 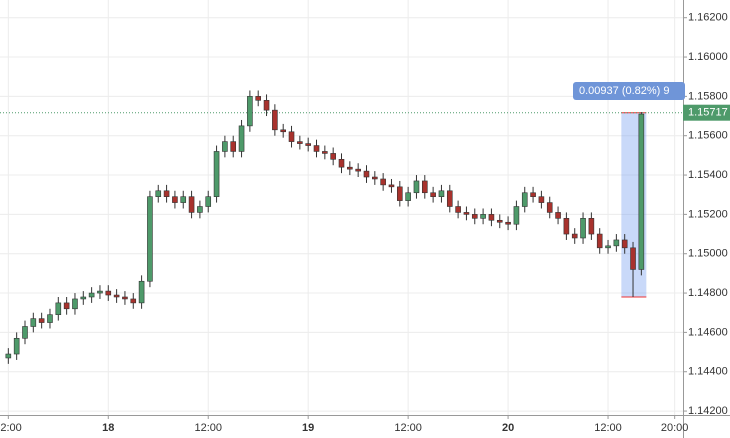 I want to click on measure-label-bg, so click(x=629, y=91).